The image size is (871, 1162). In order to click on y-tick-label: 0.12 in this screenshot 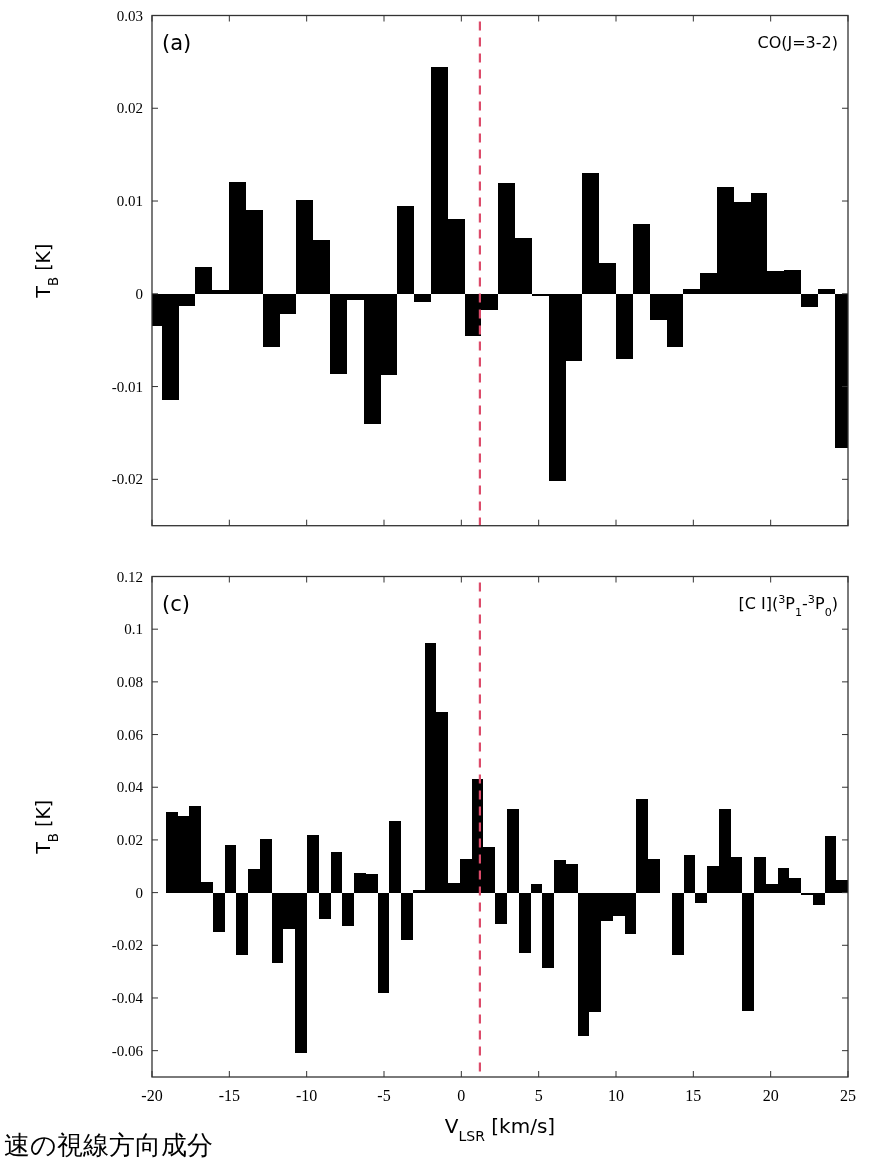, I will do `click(129, 576)`.